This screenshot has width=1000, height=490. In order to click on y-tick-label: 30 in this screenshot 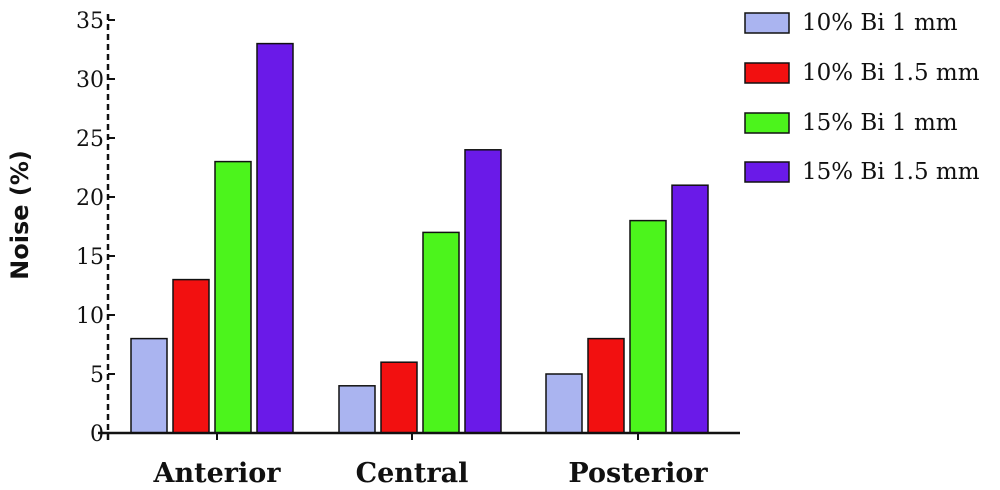, I will do `click(90, 80)`.